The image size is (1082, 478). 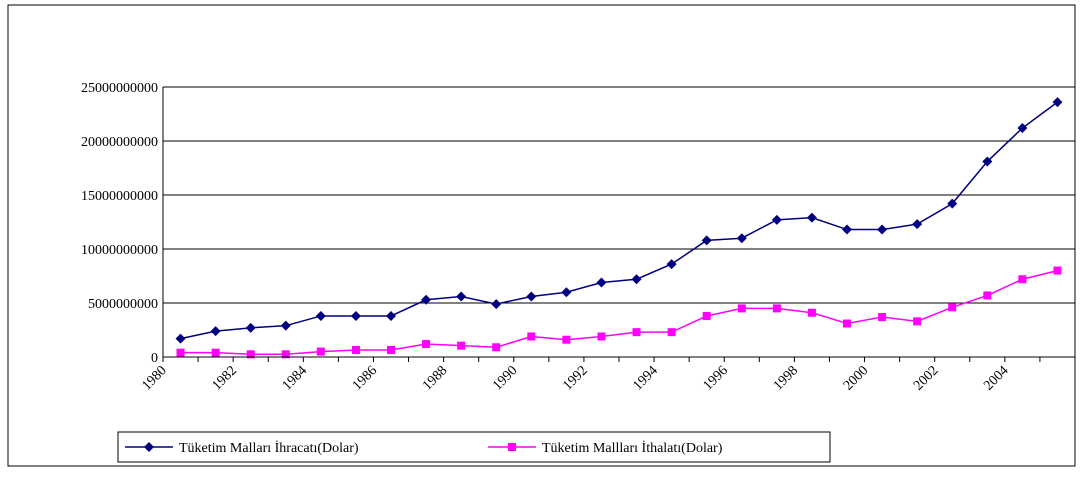 I want to click on y-tick-label: 10000000000, so click(x=119, y=250).